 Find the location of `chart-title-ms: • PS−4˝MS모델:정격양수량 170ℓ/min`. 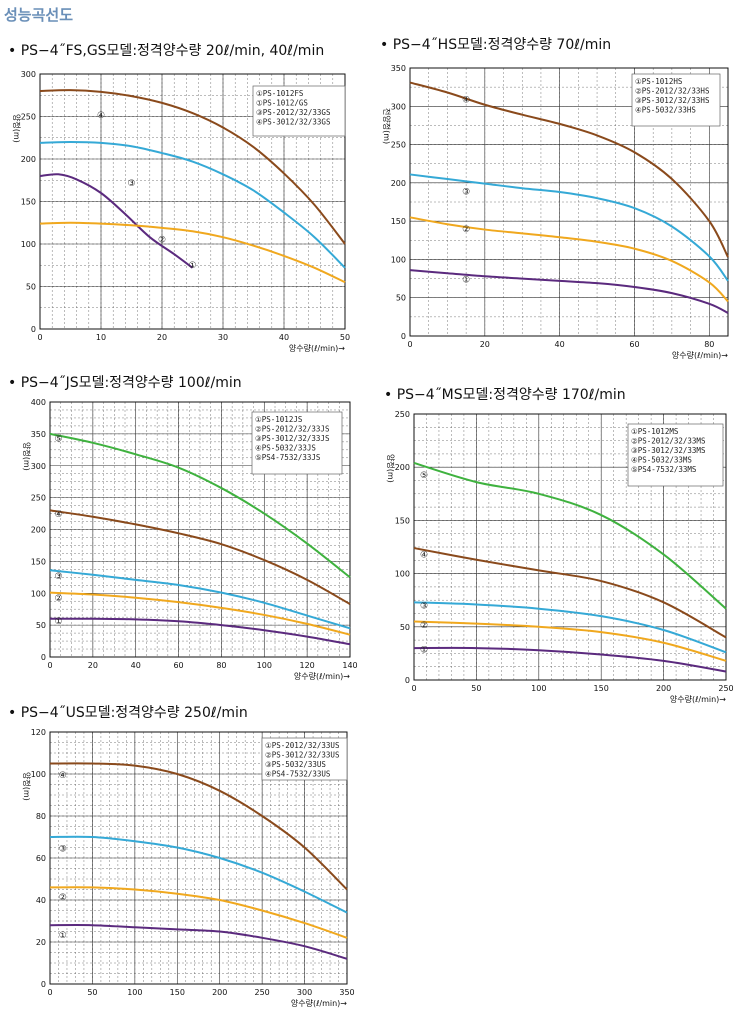

chart-title-ms: • PS−4˝MS모델:정격양수량 170ℓ/min is located at coordinates (505, 395).